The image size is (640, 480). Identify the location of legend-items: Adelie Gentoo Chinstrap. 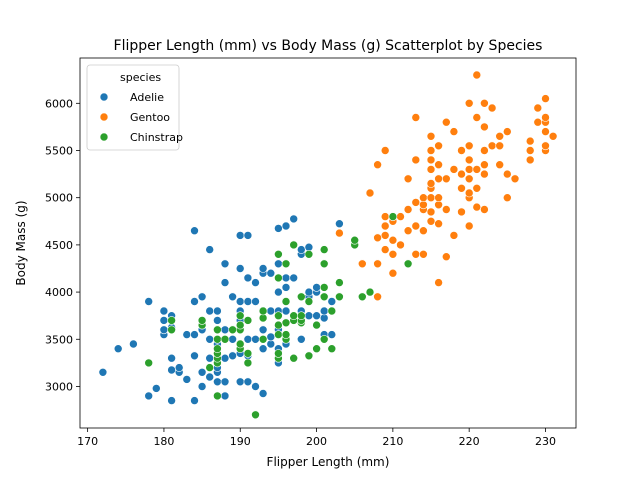
(141, 117).